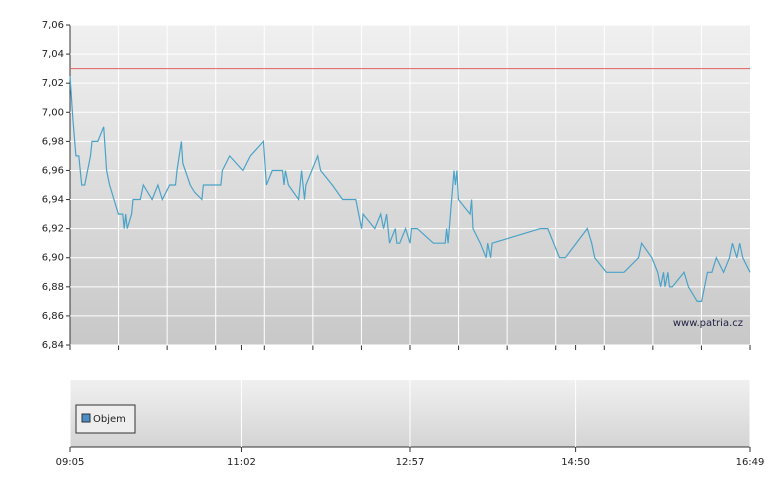 Image resolution: width=780 pixels, height=490 pixels. I want to click on x-tick-label: 14:50, so click(575, 462).